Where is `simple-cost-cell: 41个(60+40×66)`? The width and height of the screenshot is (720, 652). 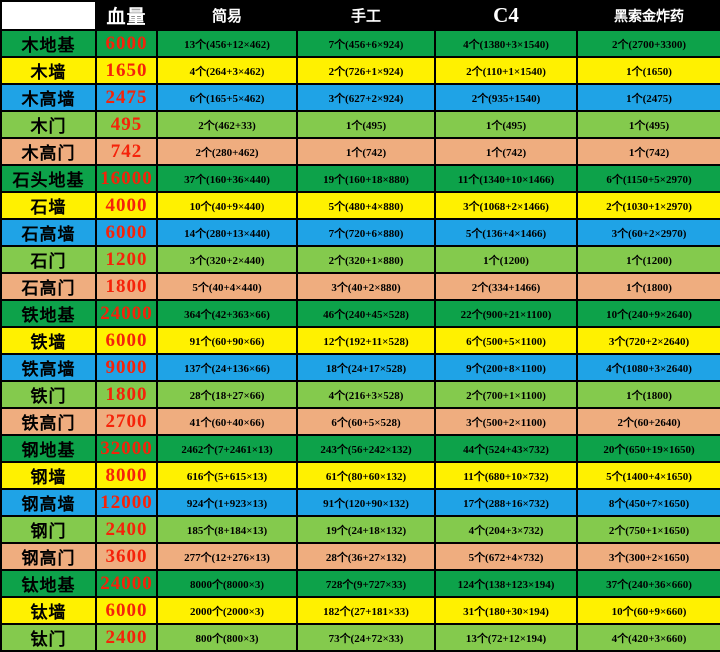 simple-cost-cell: 41个(60+40×66) is located at coordinates (227, 421).